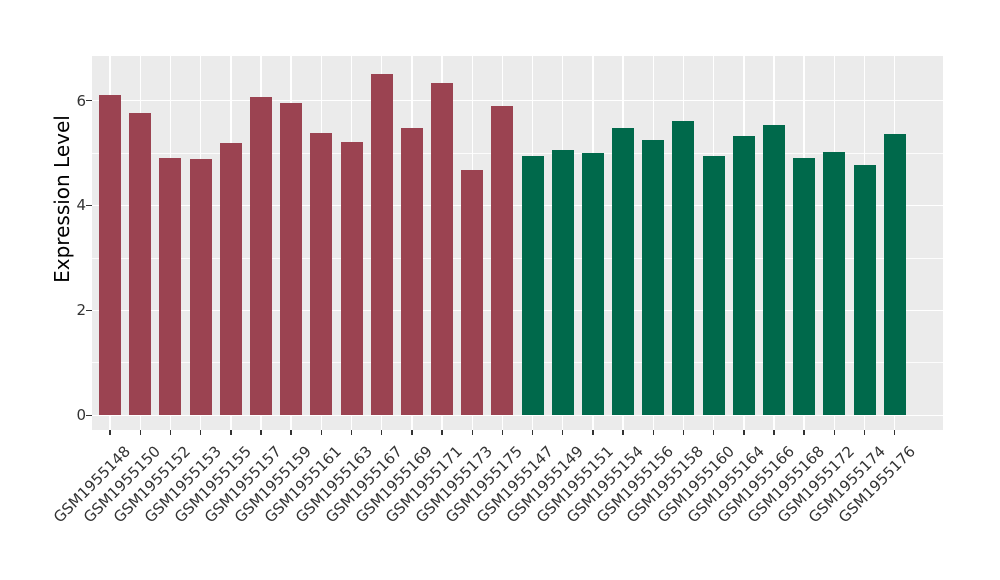 This screenshot has height=580, width=1000. What do you see at coordinates (442, 432) in the screenshot?
I see `x-tick-mark-GSM1955171` at bounding box center [442, 432].